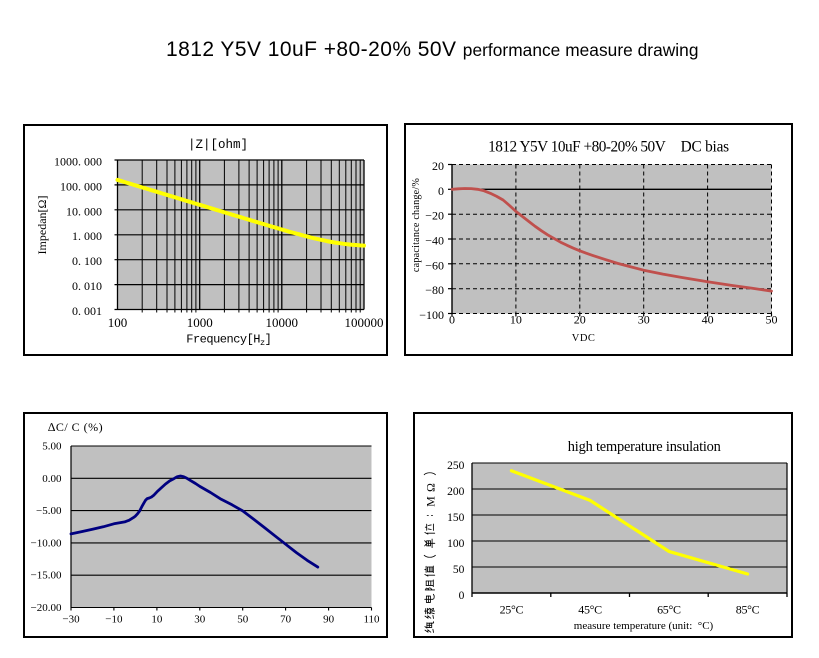 Image resolution: width=819 pixels, height=658 pixels. Describe the element at coordinates (430, 501) in the screenshot. I see `svg-text: M` at that location.